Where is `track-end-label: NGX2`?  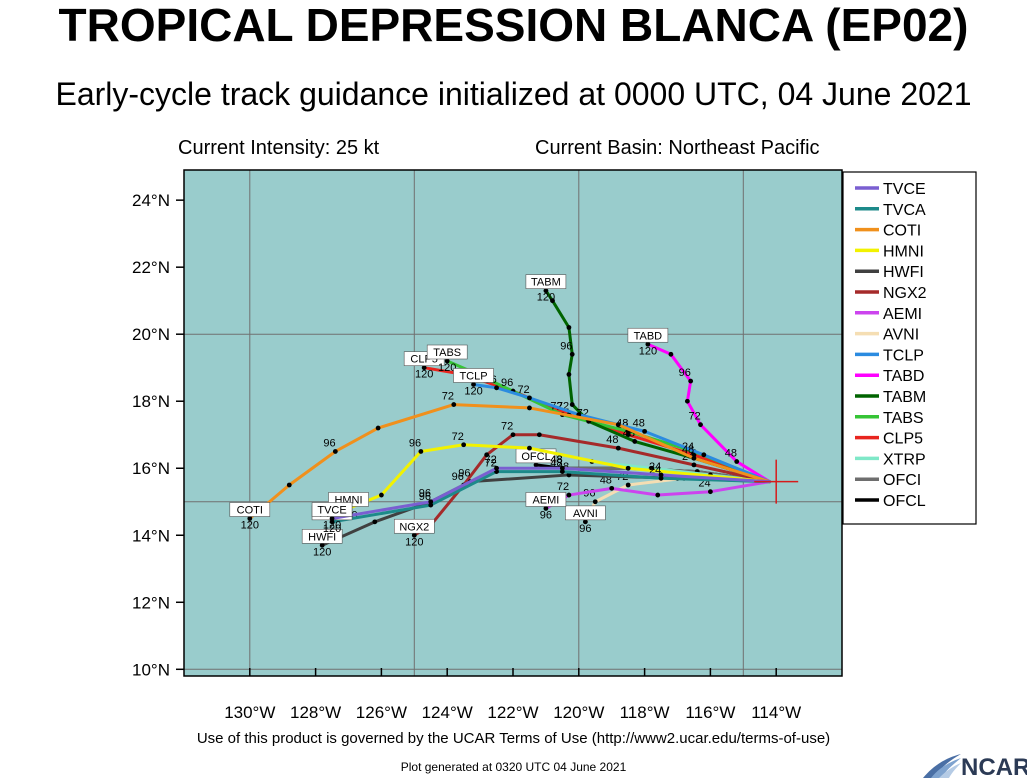
track-end-label: NGX2 is located at coordinates (414, 527).